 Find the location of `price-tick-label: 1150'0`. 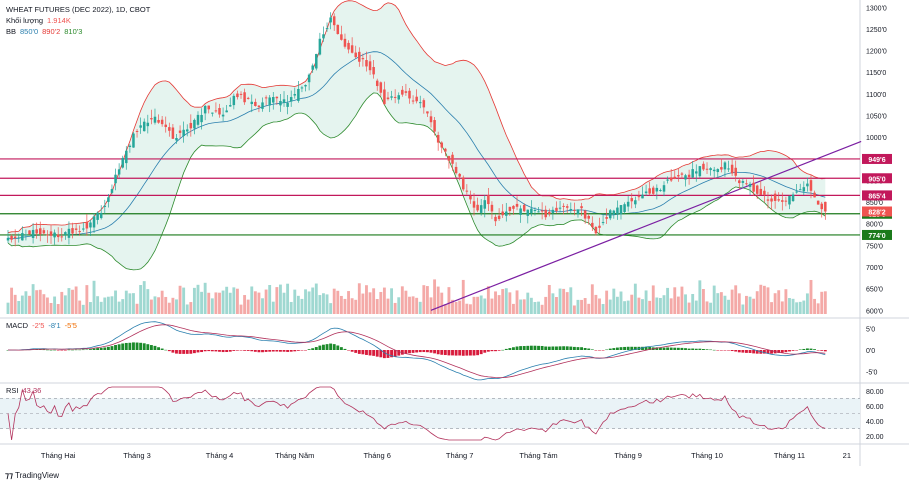

price-tick-label: 1150'0 is located at coordinates (876, 73).